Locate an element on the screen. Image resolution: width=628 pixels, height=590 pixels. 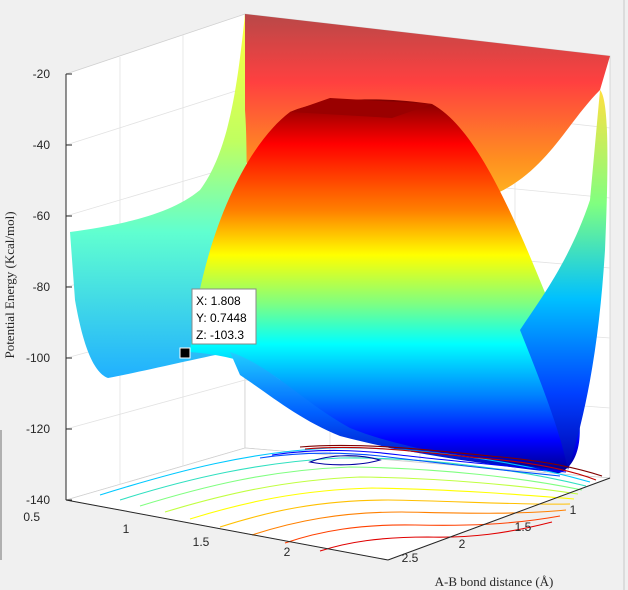
z-tick-label: -40 is located at coordinates (42, 145).